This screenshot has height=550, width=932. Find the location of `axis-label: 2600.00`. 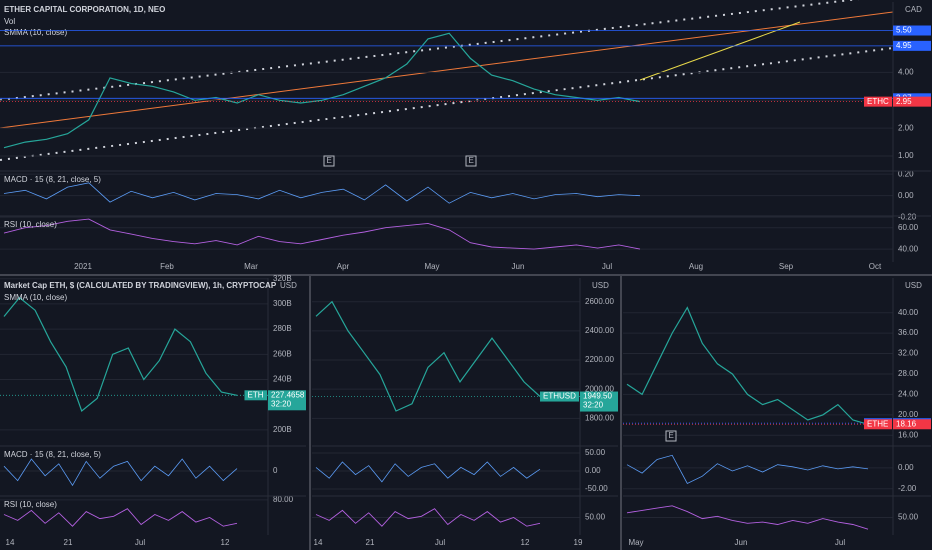

axis-label: 2600.00 is located at coordinates (599, 301).